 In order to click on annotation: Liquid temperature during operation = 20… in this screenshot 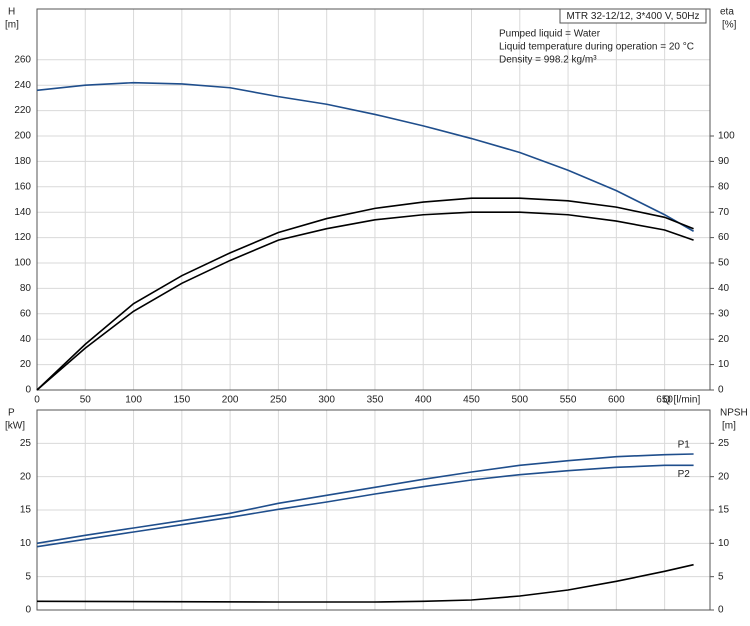, I will do `click(596, 47)`.